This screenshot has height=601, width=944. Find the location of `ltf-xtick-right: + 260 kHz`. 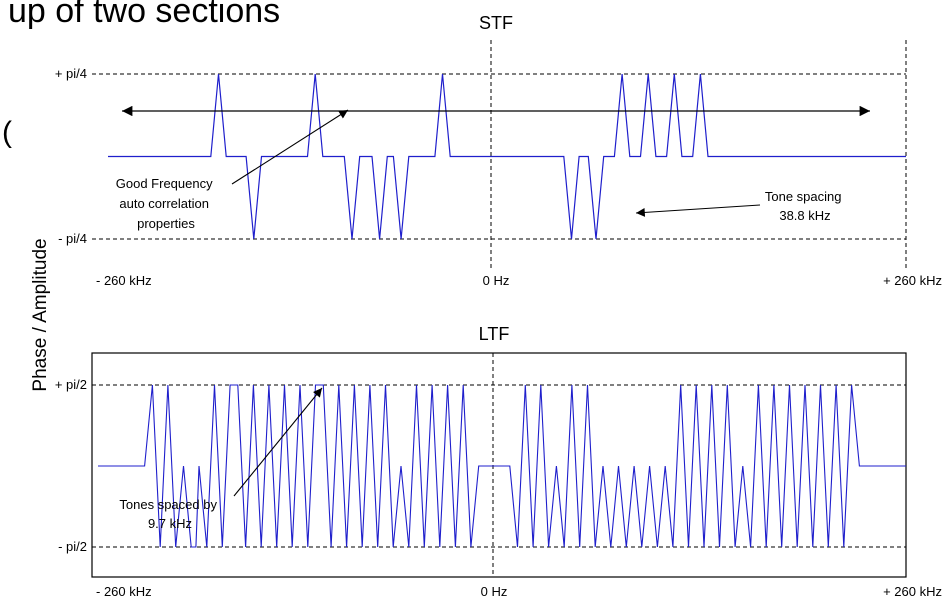

ltf-xtick-right: + 260 kHz is located at coordinates (912, 591).